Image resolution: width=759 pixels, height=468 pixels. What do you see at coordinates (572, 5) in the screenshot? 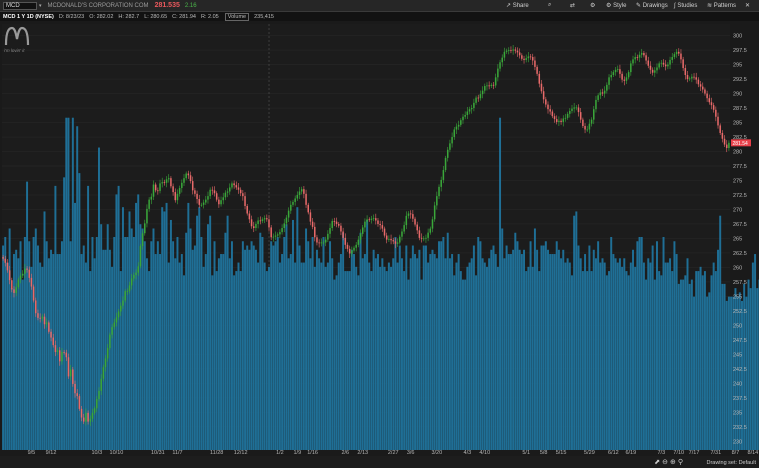
I see `compare-button: ⇄` at bounding box center [572, 5].